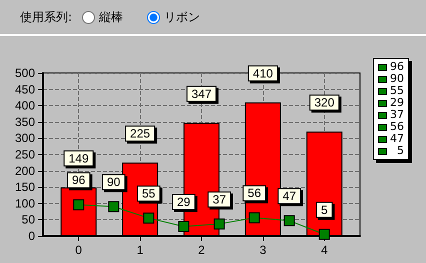  Describe the element at coordinates (29, 219) in the screenshot. I see `y-tick-label: 50` at that location.